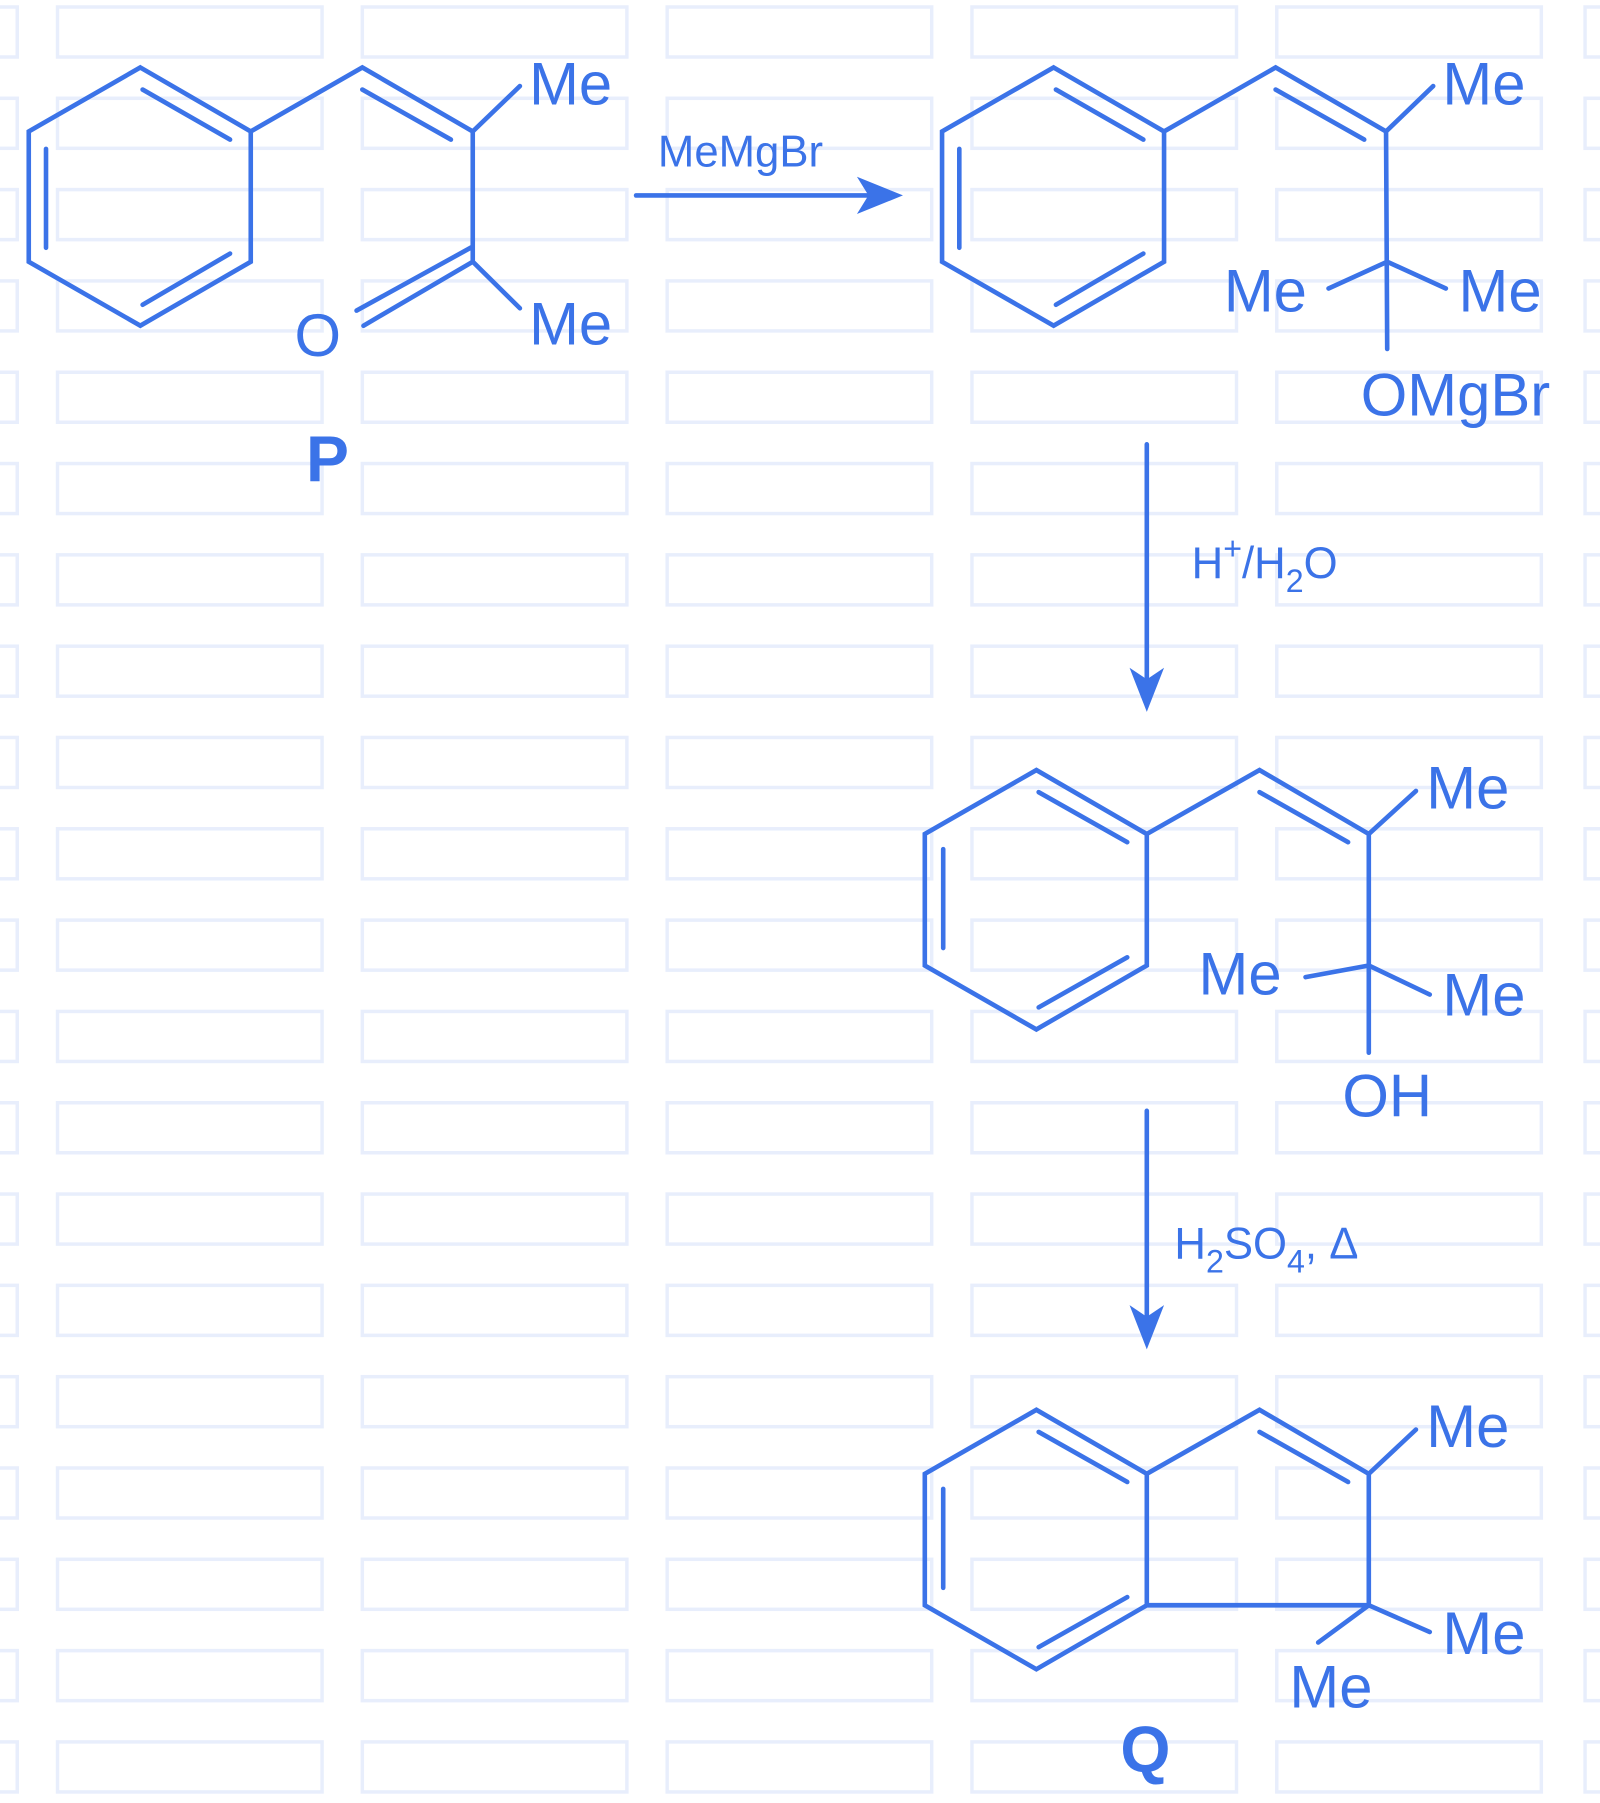  What do you see at coordinates (1265, 564) in the screenshot?
I see `reagent-label: H+/H2O` at bounding box center [1265, 564].